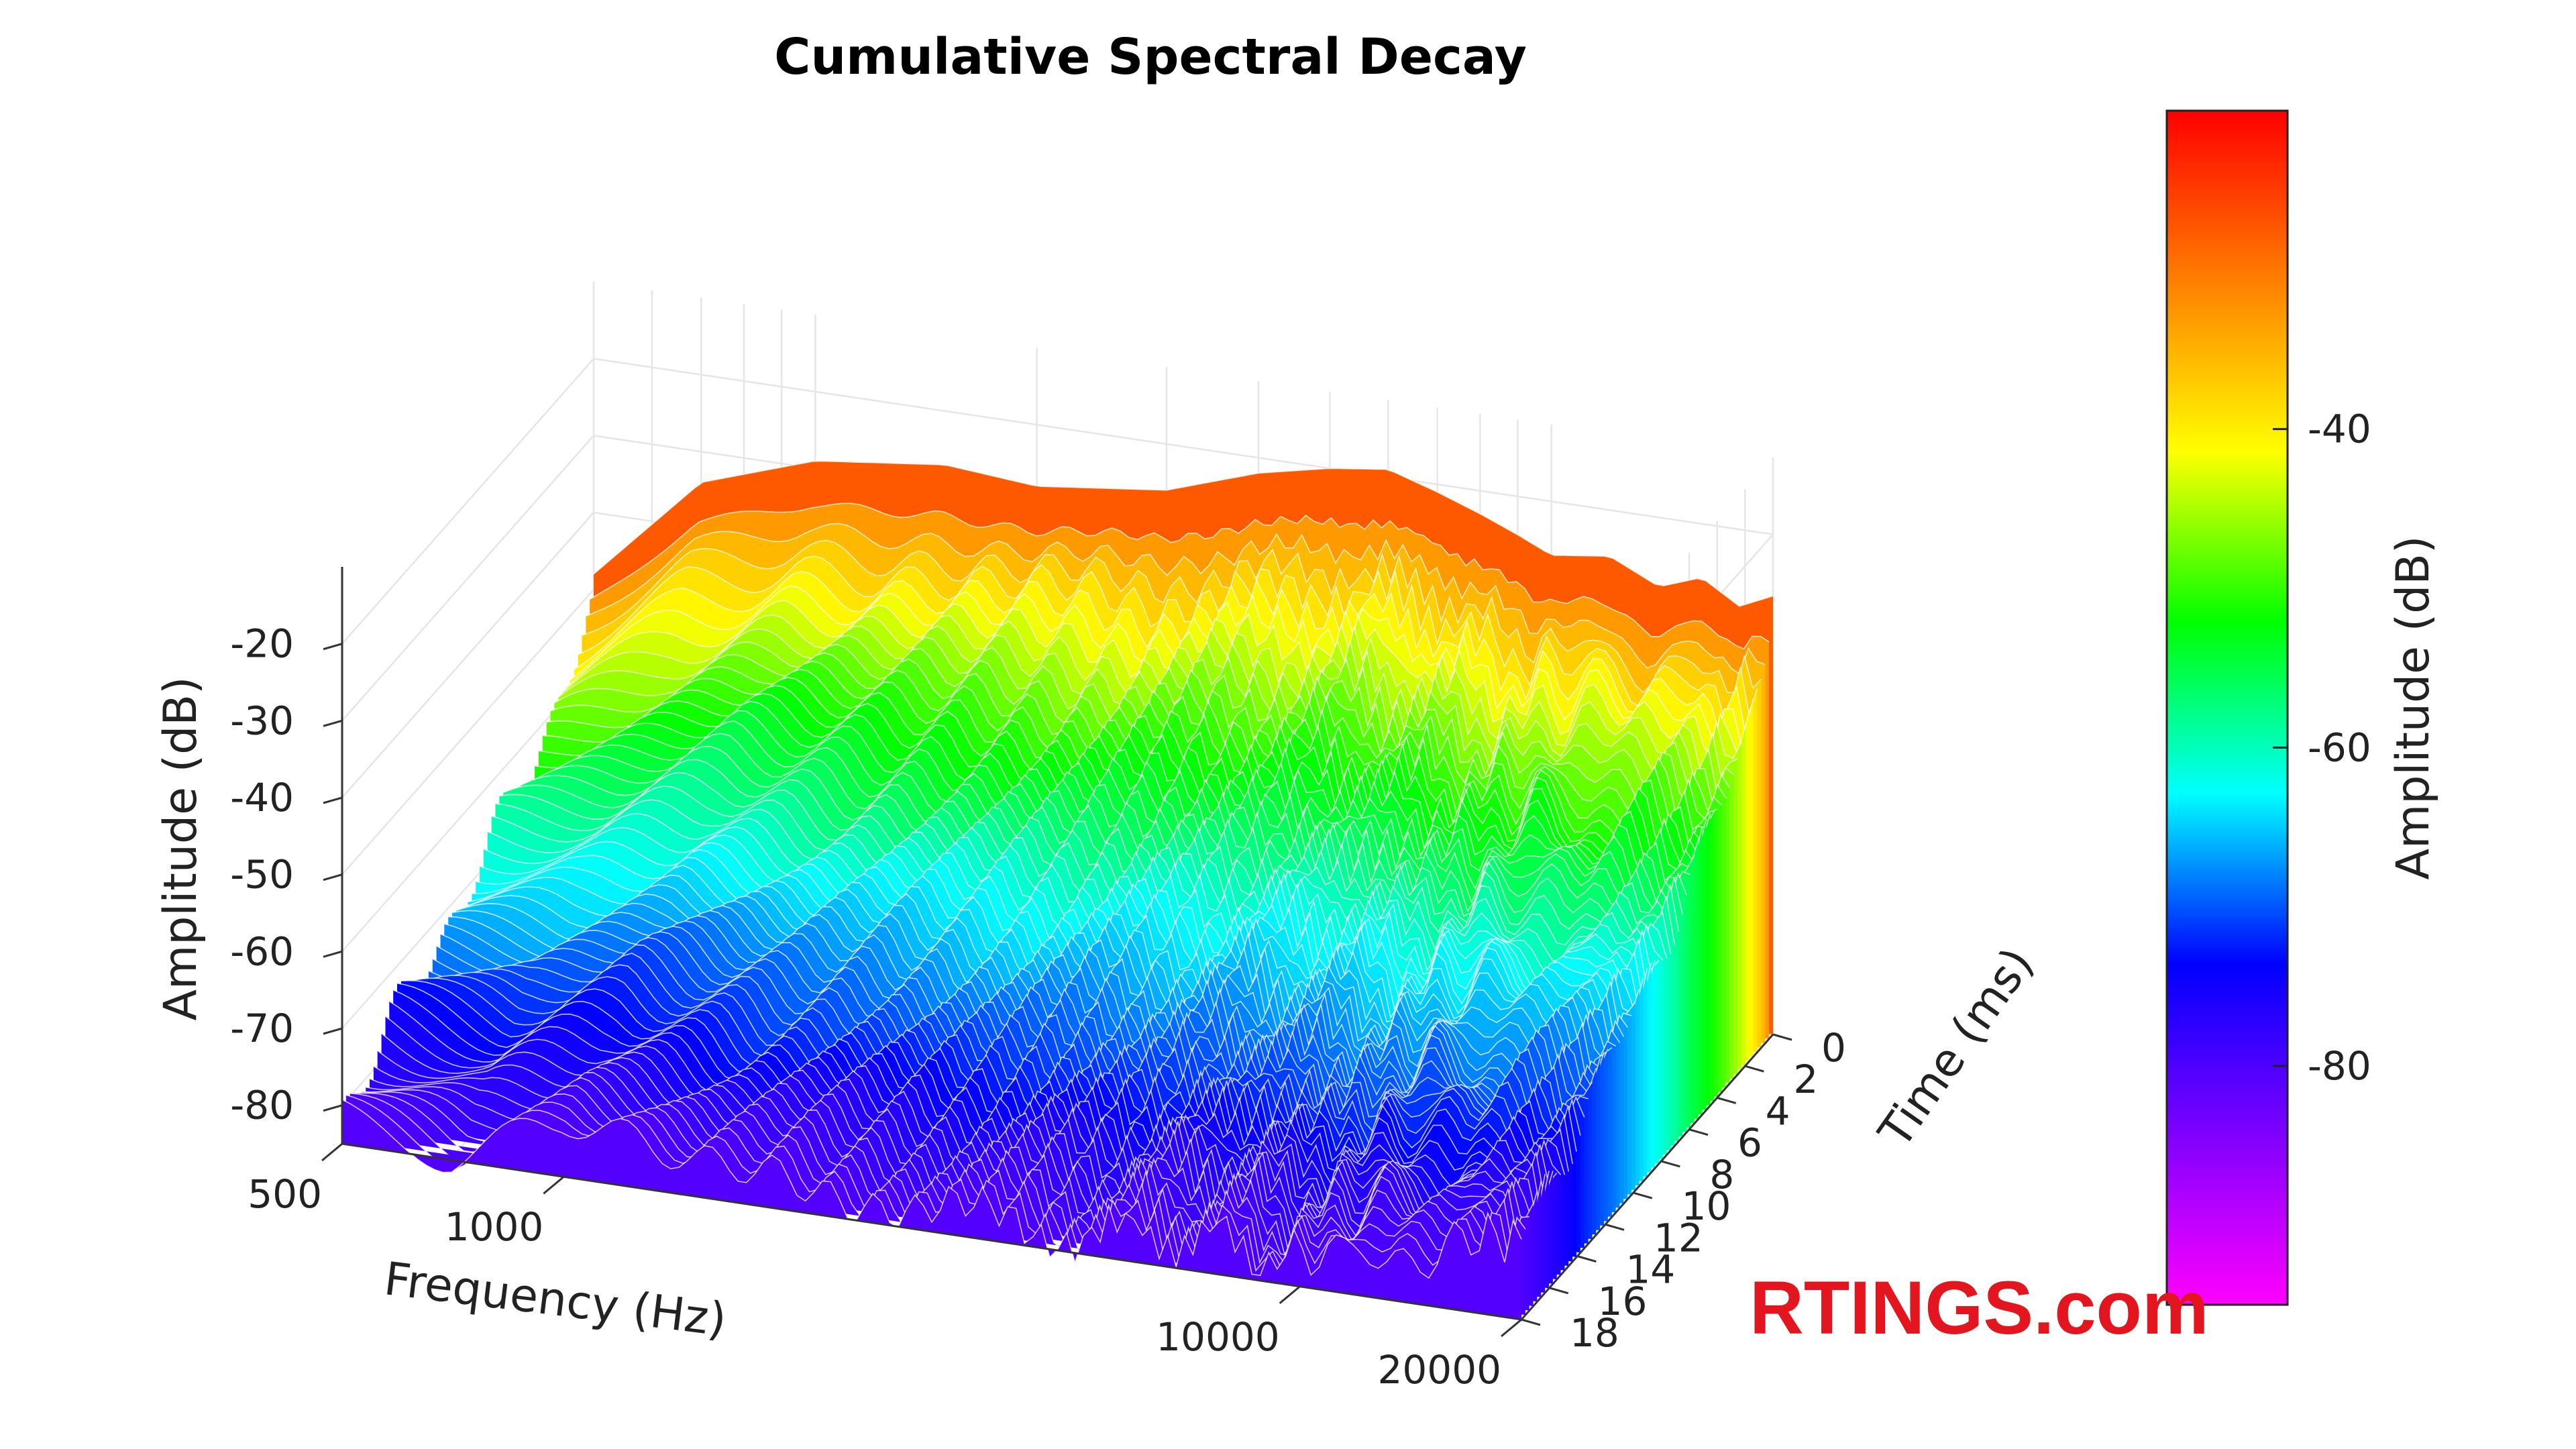 The width and height of the screenshot is (2576, 1449). What do you see at coordinates (1833, 1048) in the screenshot?
I see `time-tick-label: 0` at bounding box center [1833, 1048].